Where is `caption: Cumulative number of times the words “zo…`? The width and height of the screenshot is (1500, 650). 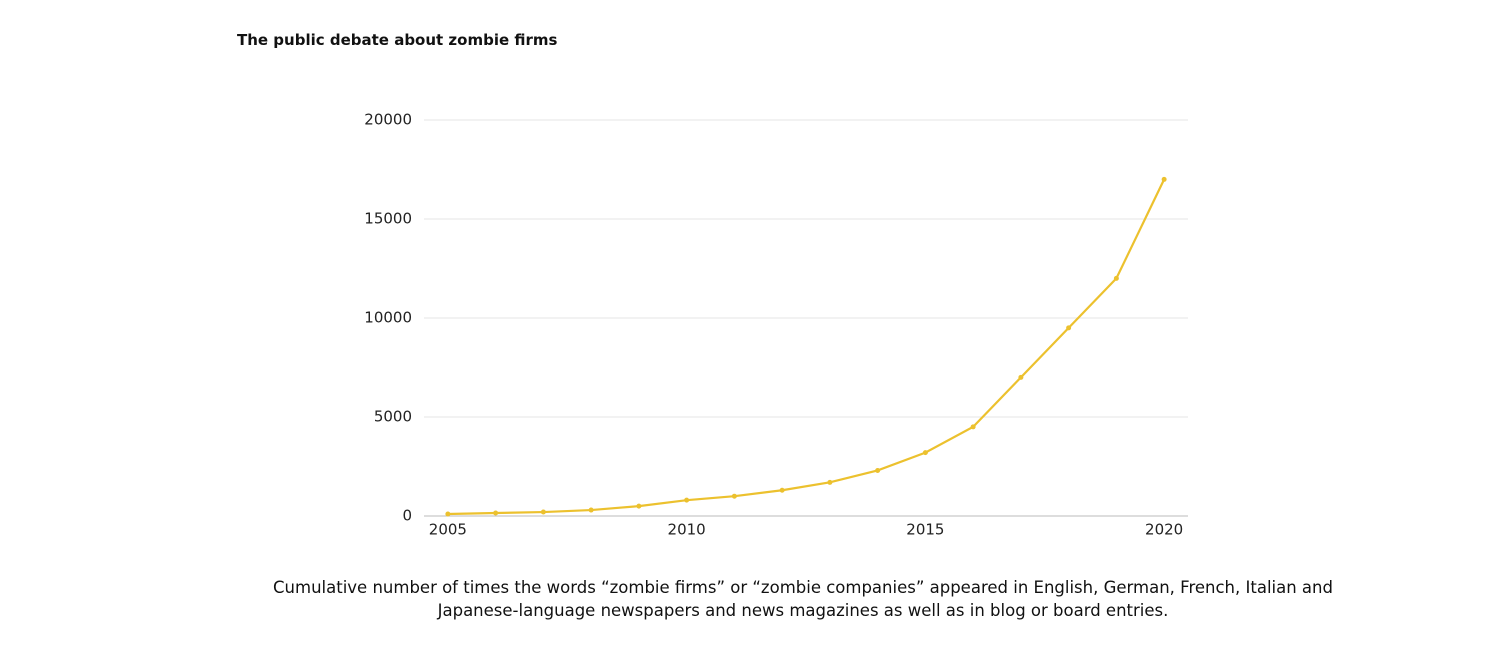 caption: Cumulative number of times the words “zo… is located at coordinates (803, 599).